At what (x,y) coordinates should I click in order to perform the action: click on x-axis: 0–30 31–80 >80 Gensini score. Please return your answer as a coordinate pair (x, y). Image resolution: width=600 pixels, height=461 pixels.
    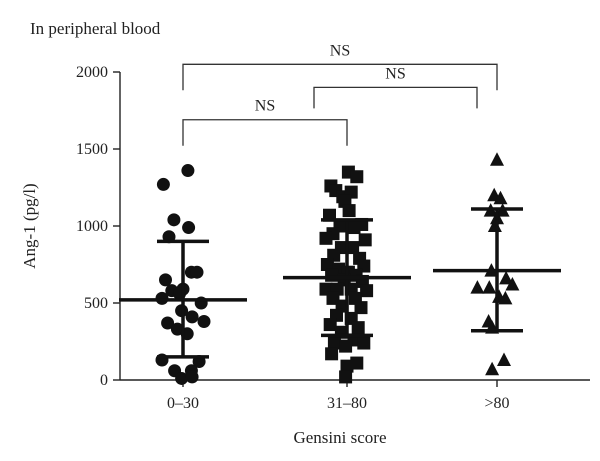
    Looking at the image, I should click on (355, 413).